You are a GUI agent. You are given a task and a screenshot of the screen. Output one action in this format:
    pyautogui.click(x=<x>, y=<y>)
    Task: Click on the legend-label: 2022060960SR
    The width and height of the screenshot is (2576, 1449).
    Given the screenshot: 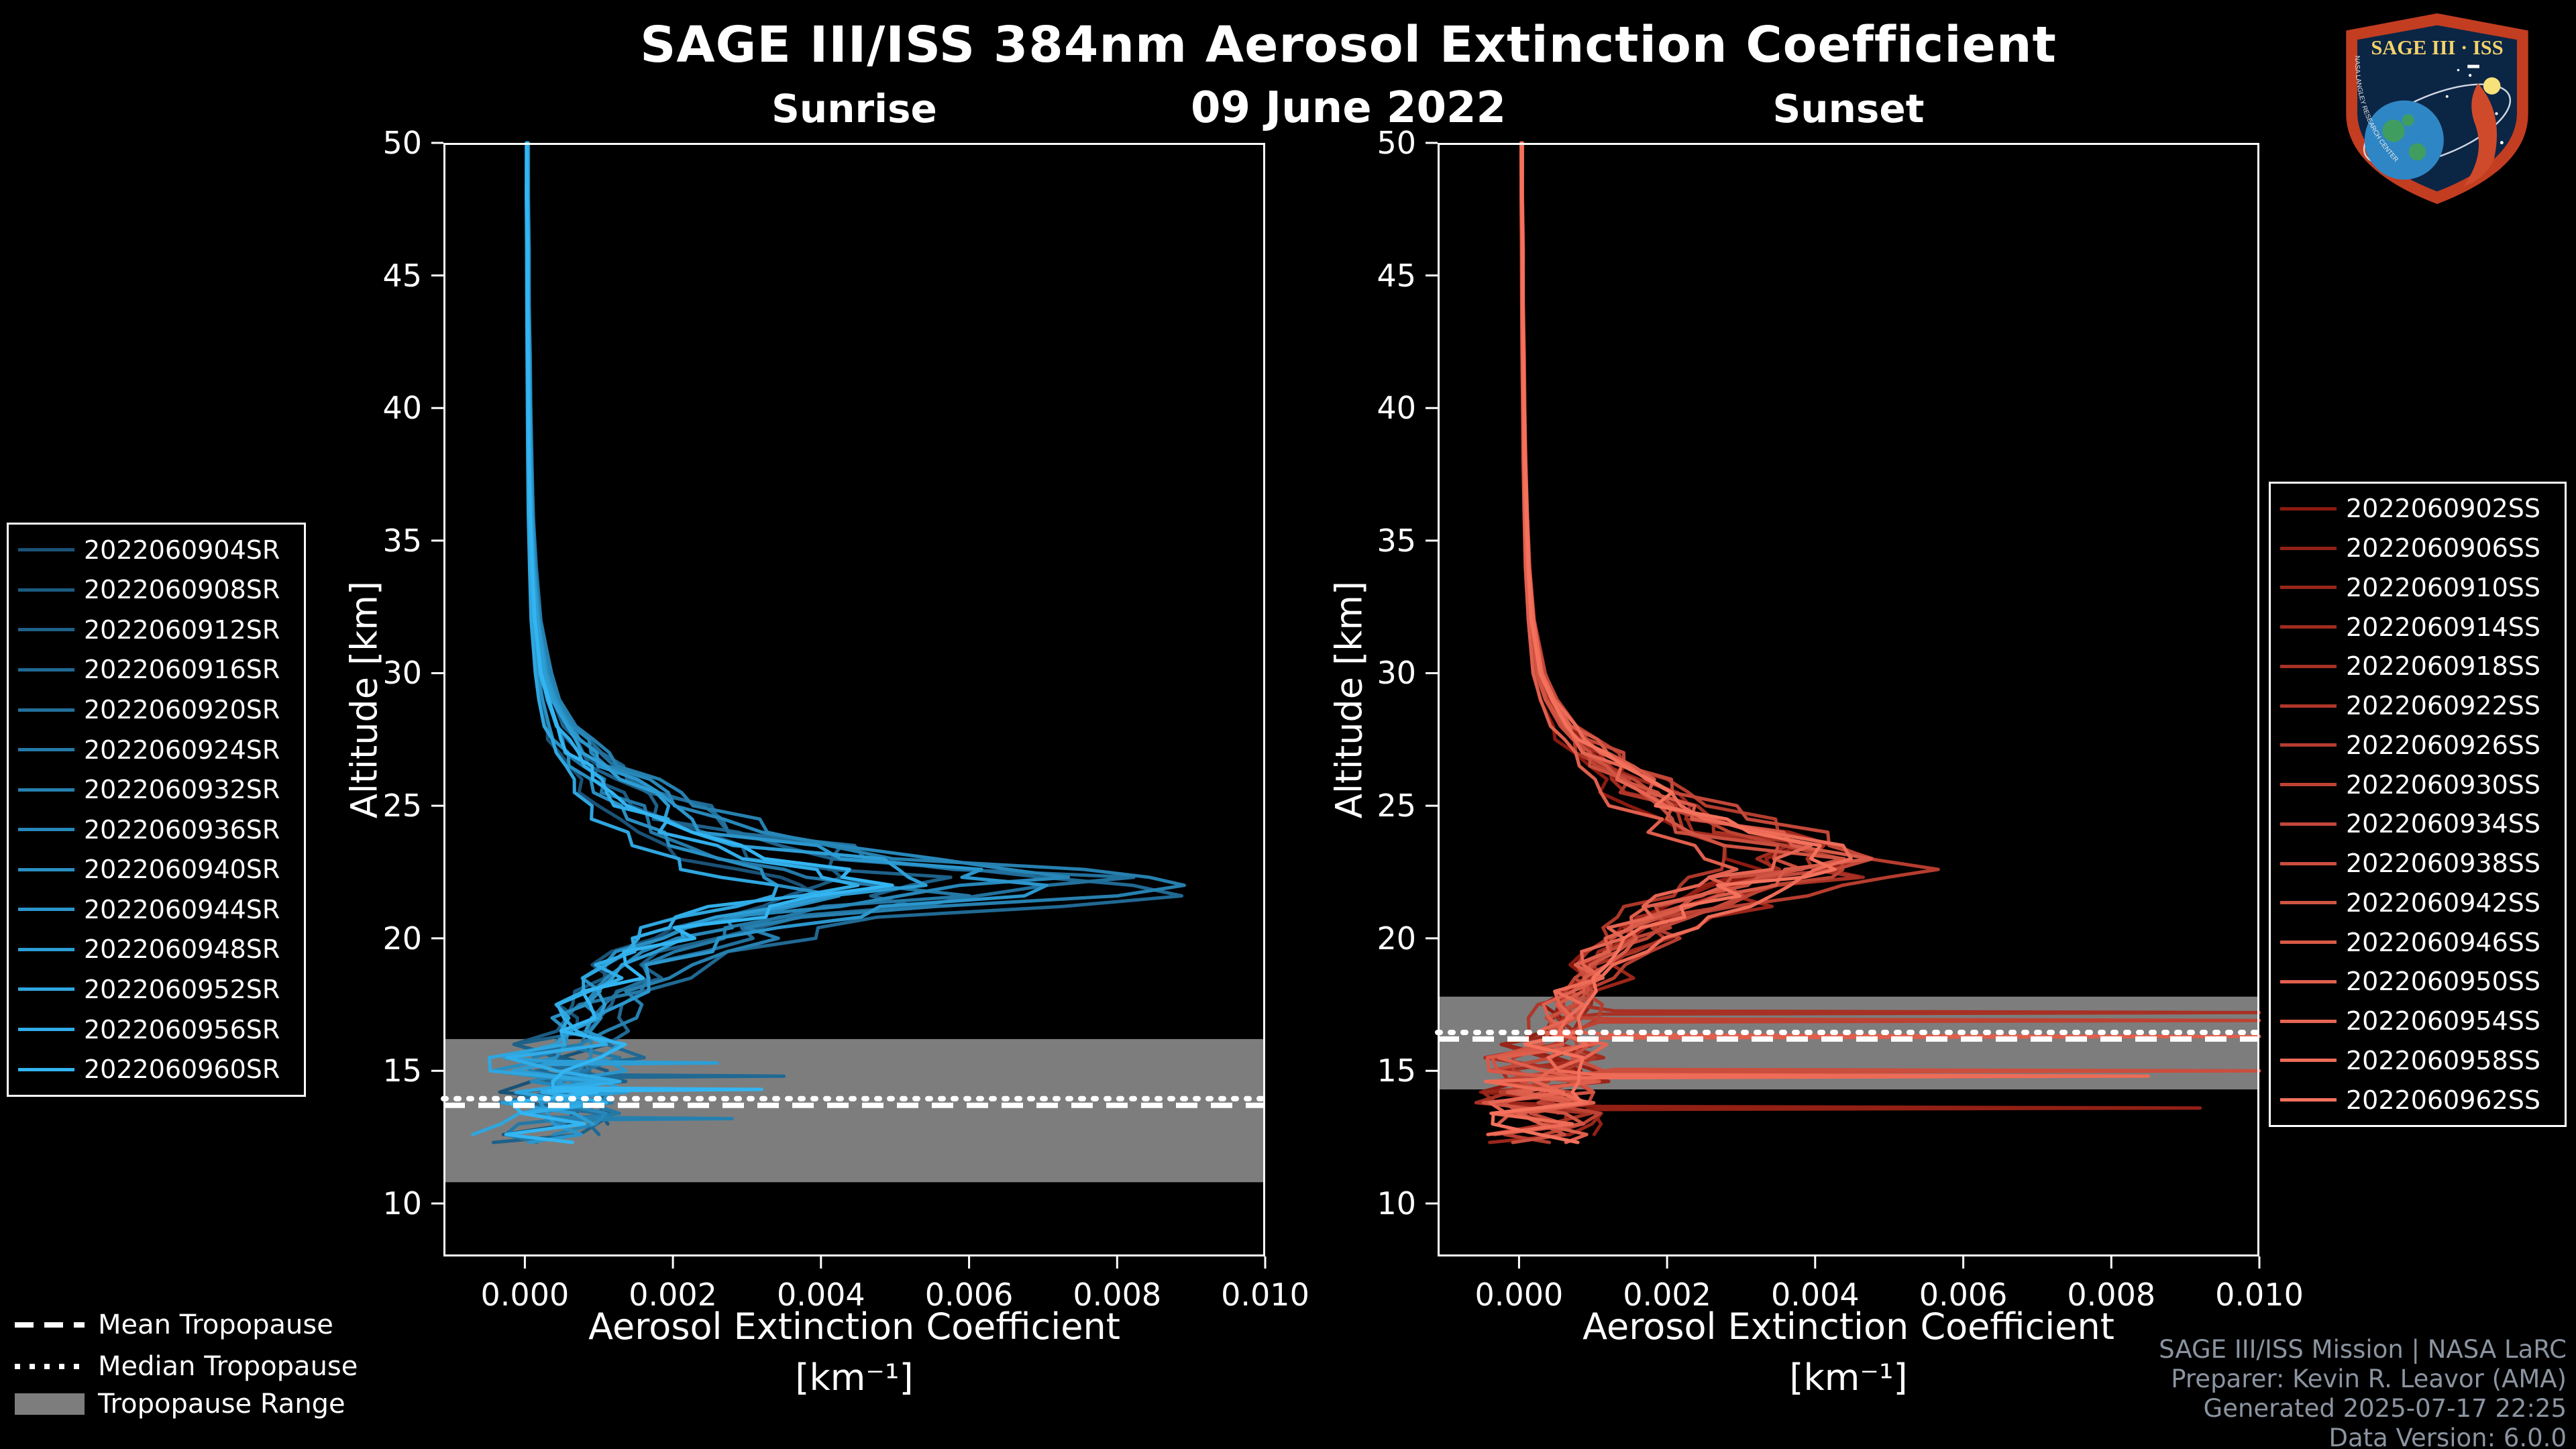 What is the action you would take?
    pyautogui.click(x=182, y=1070)
    